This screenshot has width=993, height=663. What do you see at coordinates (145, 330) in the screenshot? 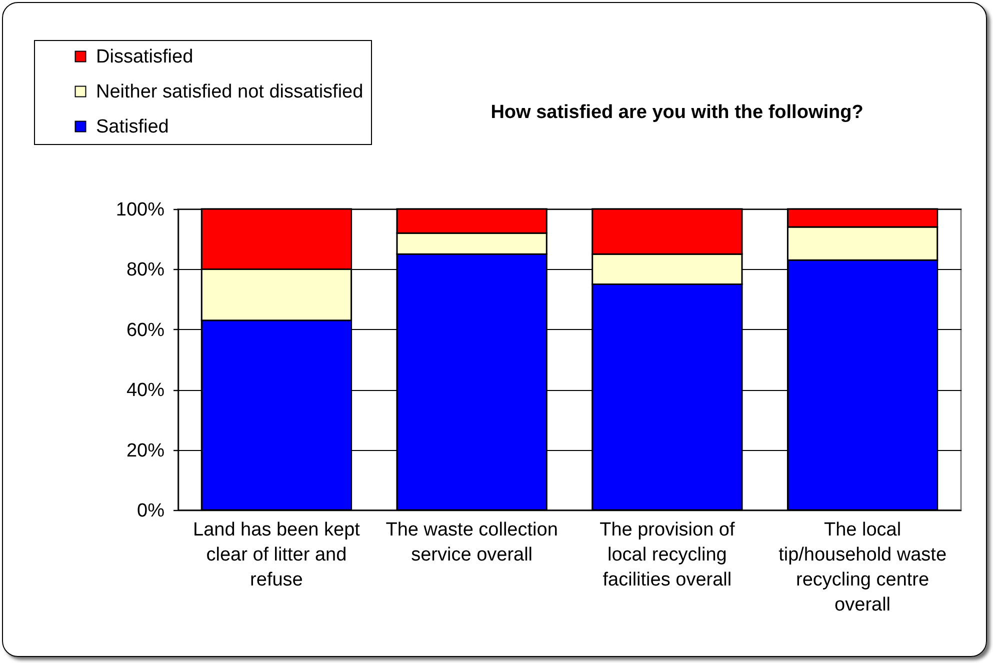
I see `y-tick-label: 60%` at bounding box center [145, 330].